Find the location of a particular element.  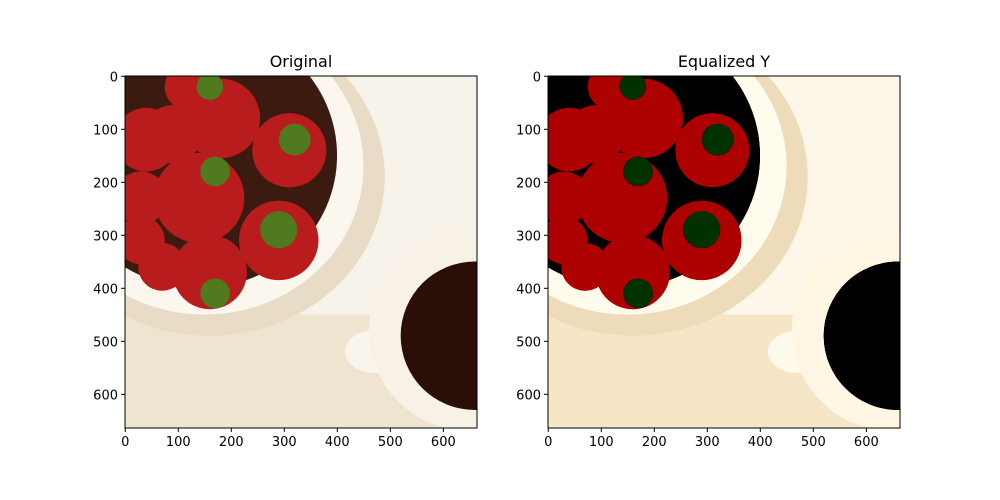

panel-title: Original is located at coordinates (301, 61).